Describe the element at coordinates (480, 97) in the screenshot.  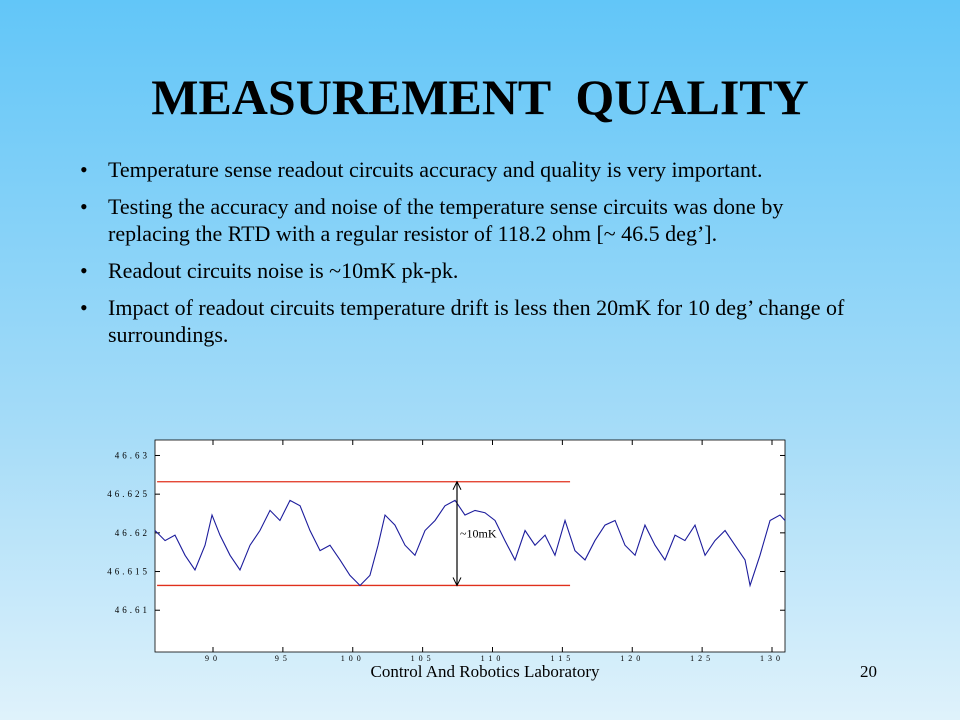
I see `slide-title: MEASUREMENT QUALITY` at that location.